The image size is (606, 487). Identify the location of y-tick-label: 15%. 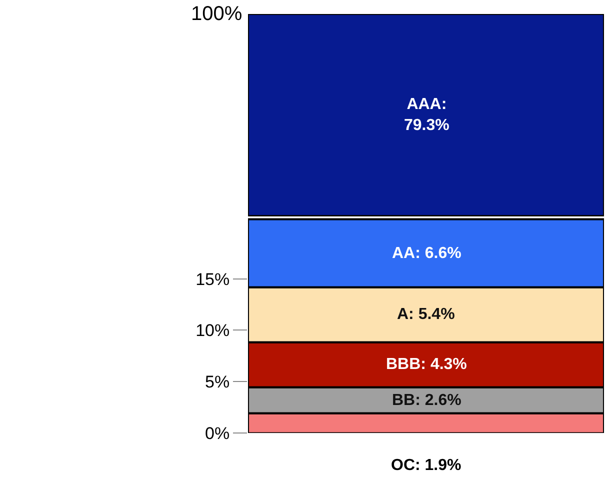
(213, 279).